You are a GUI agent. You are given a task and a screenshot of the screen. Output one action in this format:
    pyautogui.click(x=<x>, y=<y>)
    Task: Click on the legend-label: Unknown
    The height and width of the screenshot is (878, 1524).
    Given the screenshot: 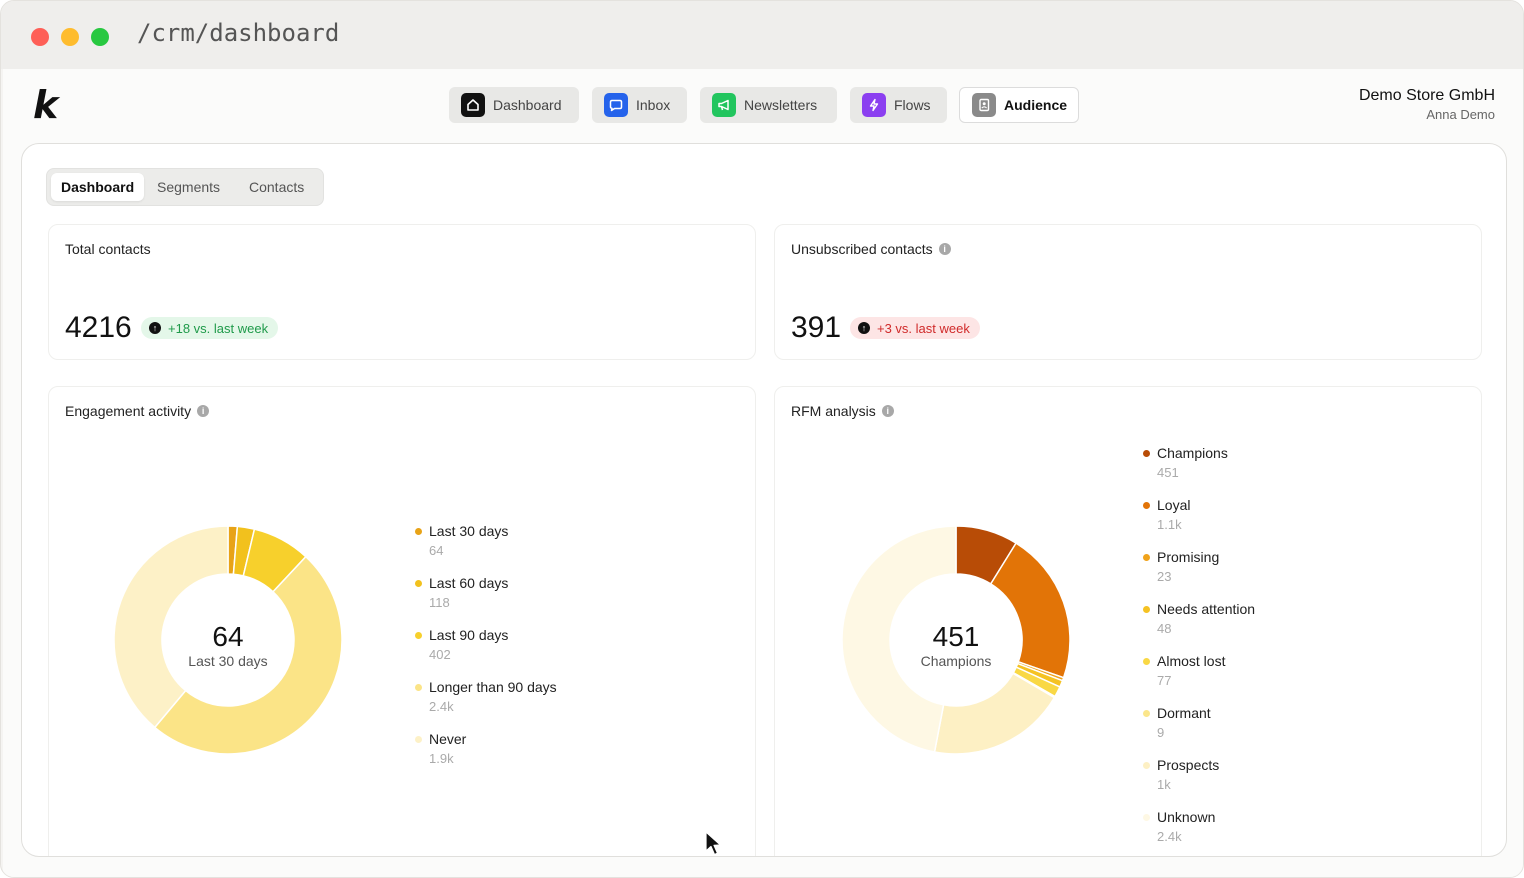 What is the action you would take?
    pyautogui.click(x=1186, y=817)
    